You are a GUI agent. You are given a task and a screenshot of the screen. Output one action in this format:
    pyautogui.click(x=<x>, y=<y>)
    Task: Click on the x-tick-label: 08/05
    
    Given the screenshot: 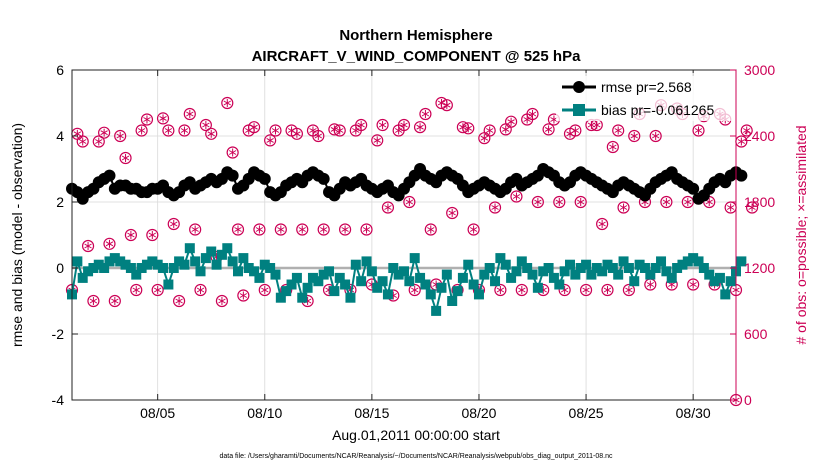 What is the action you would take?
    pyautogui.click(x=157, y=413)
    